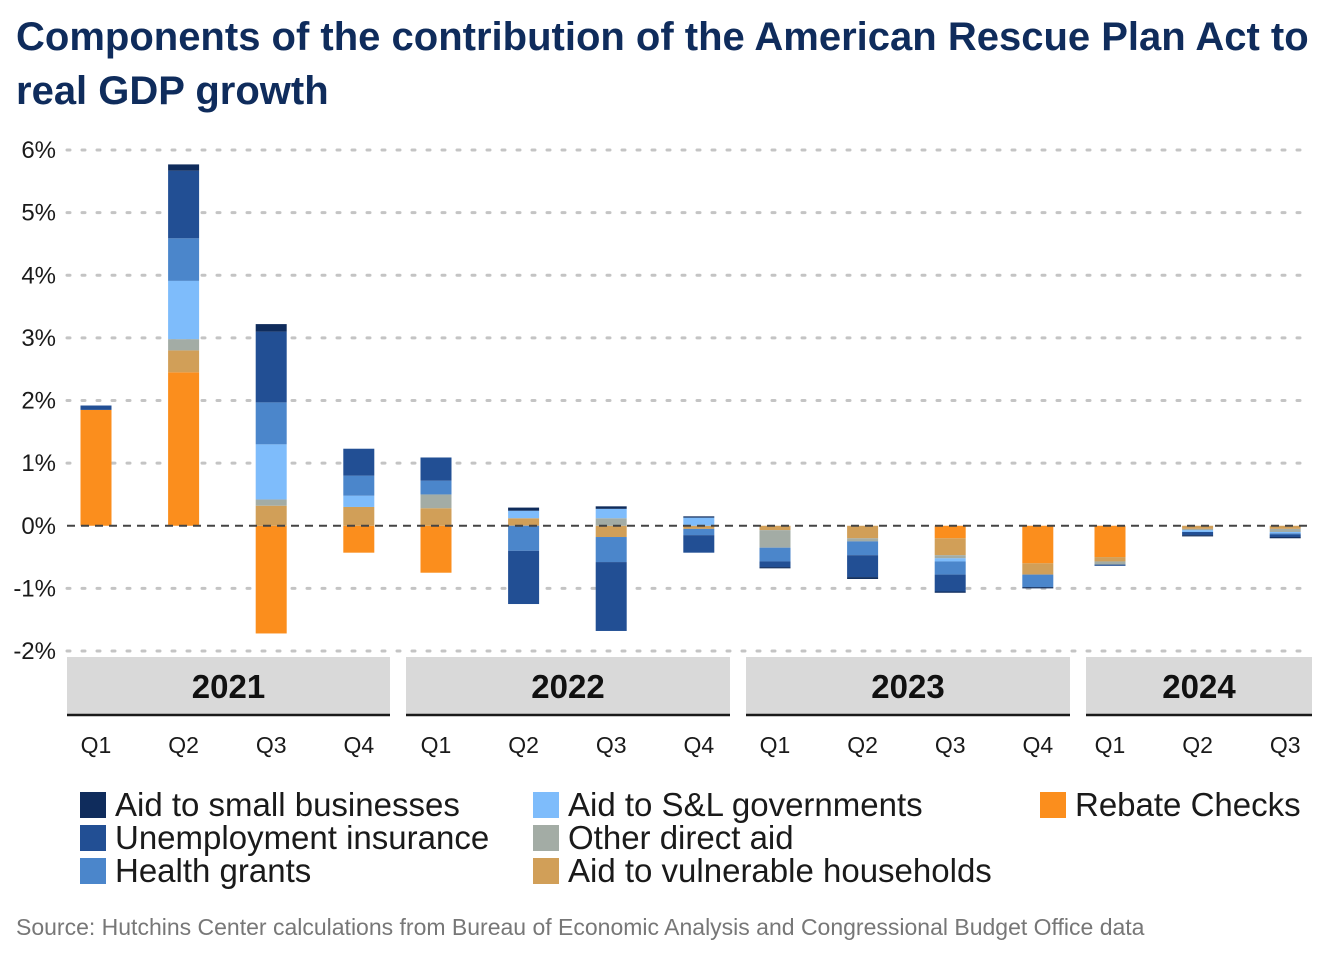 This screenshot has height=960, width=1344. I want to click on y-tick-label: 0%, so click(38, 526).